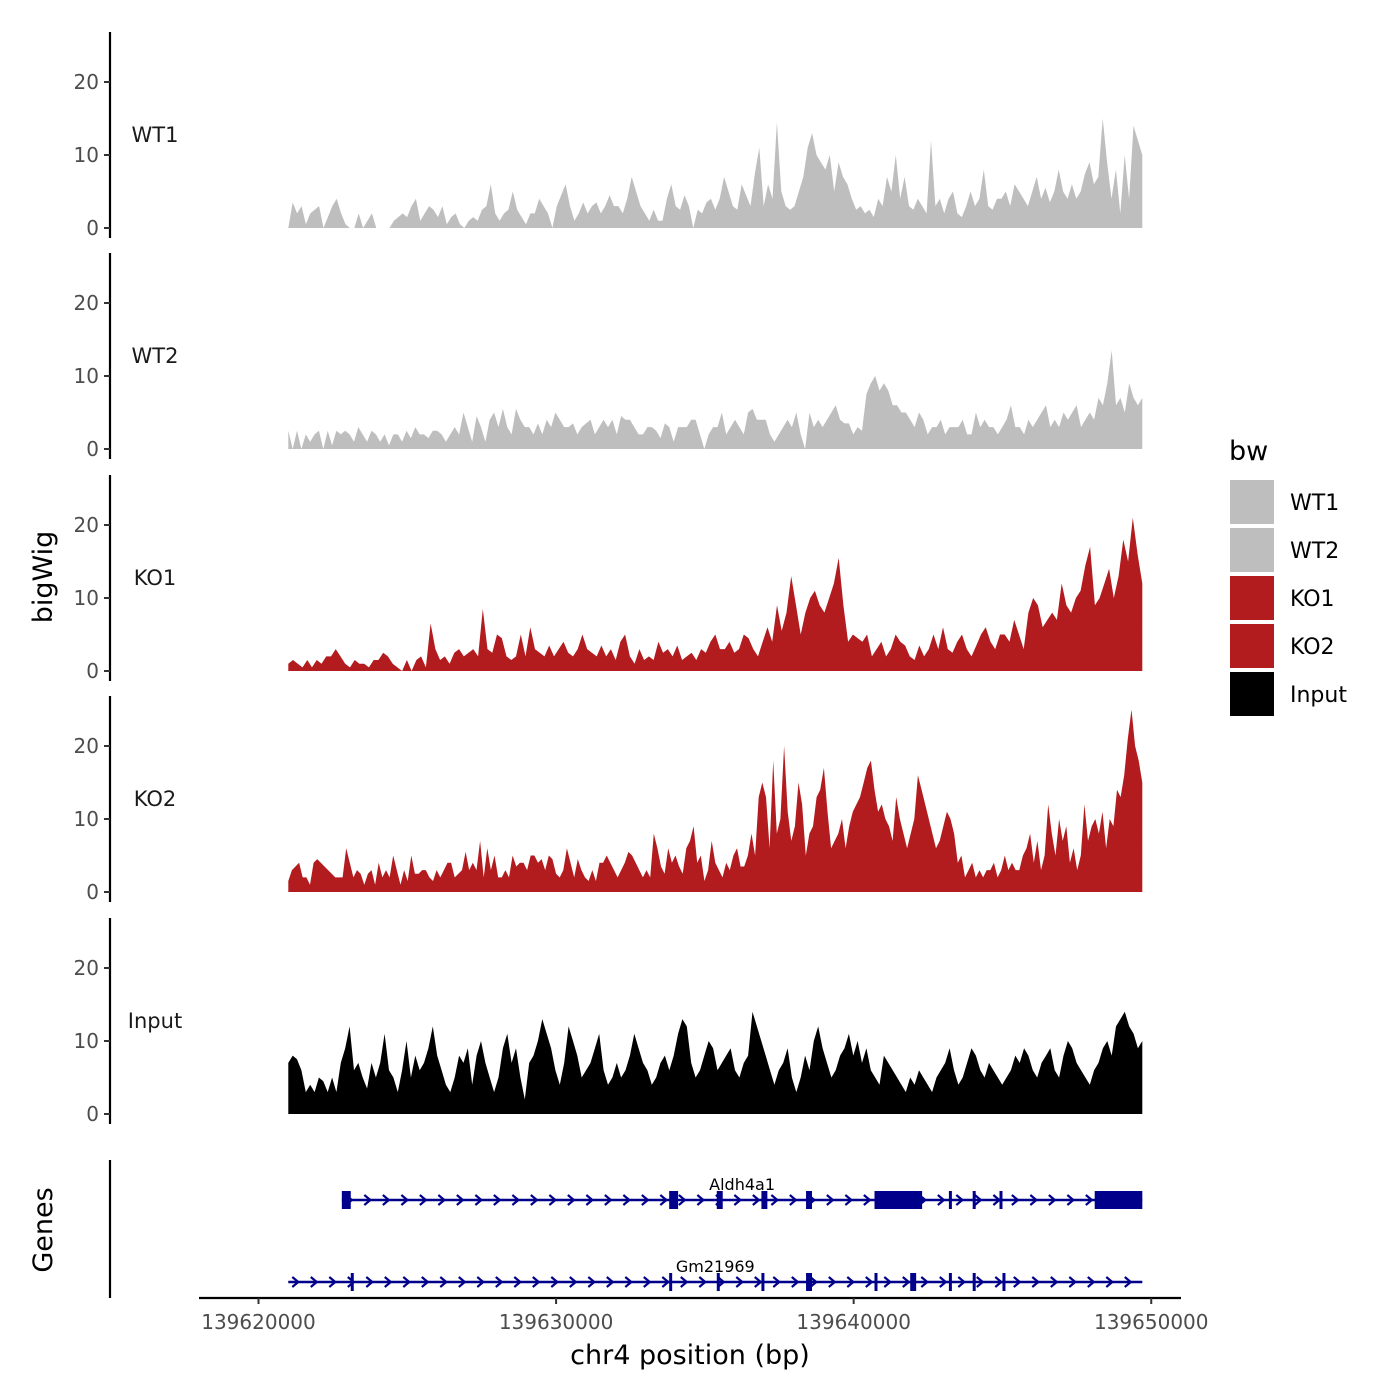 The height and width of the screenshot is (1400, 1400). Describe the element at coordinates (1314, 551) in the screenshot. I see `legend-label-wt2: WT2` at that location.